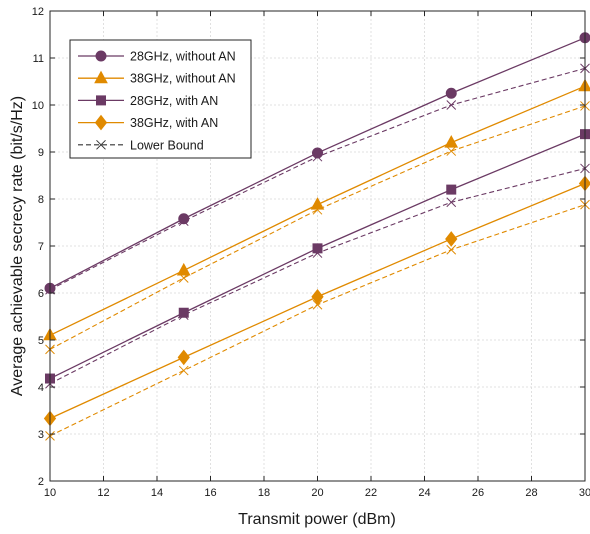  I want to click on x-tick-label: 14, so click(157, 493).